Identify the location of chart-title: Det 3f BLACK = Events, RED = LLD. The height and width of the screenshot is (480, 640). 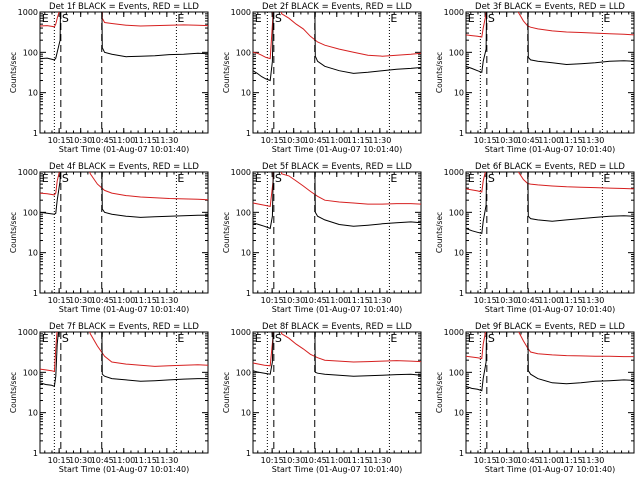
(550, 7).